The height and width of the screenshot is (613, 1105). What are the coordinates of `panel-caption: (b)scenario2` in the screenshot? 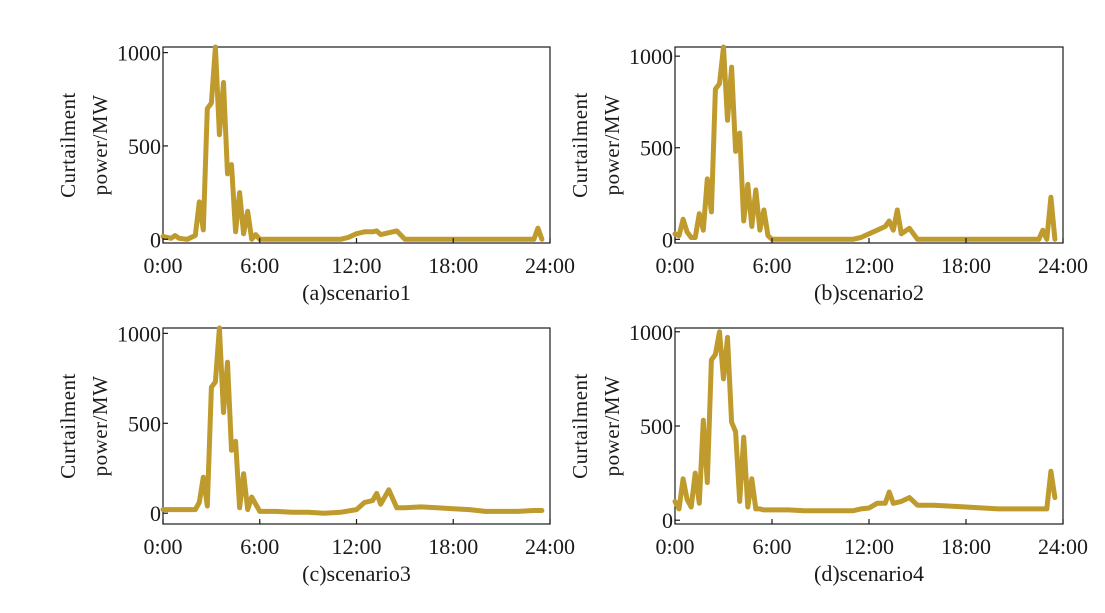 It's located at (869, 292).